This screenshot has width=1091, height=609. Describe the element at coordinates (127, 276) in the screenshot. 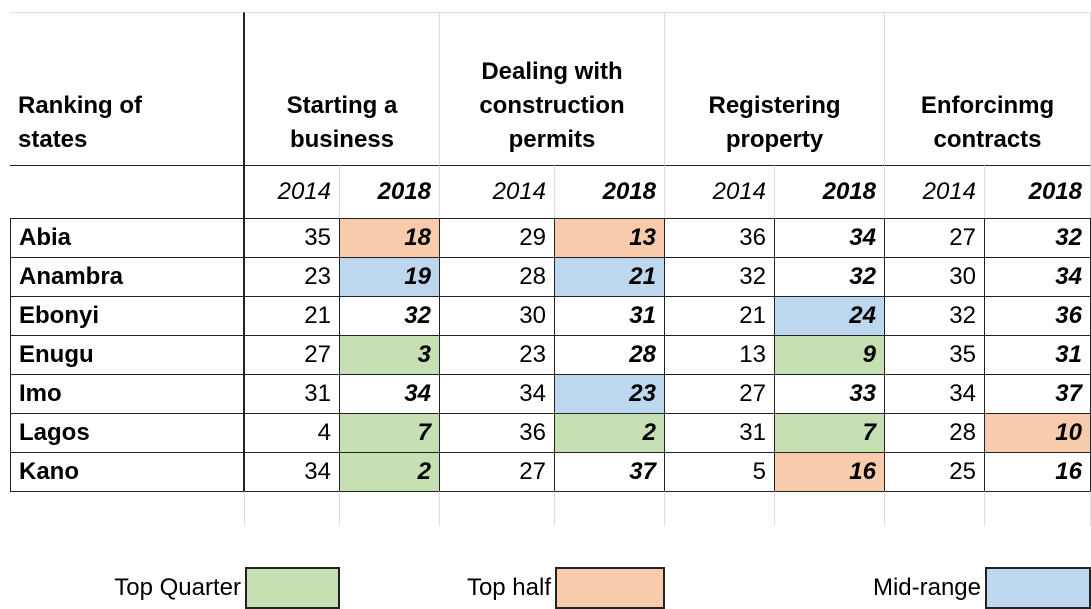

I see `state-name: Anambra` at that location.